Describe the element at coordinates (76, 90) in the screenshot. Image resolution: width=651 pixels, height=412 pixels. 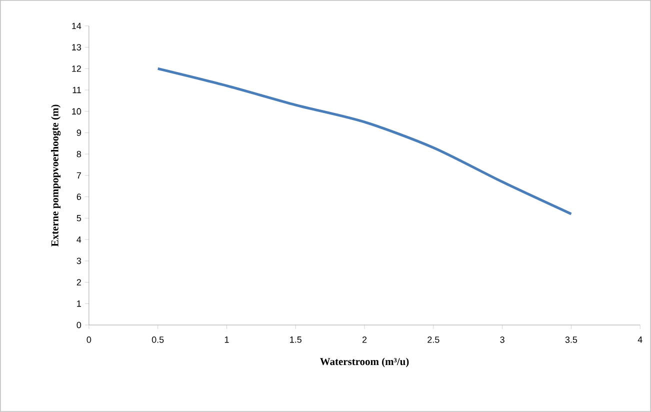
I see `y-tick-label: 11` at that location.